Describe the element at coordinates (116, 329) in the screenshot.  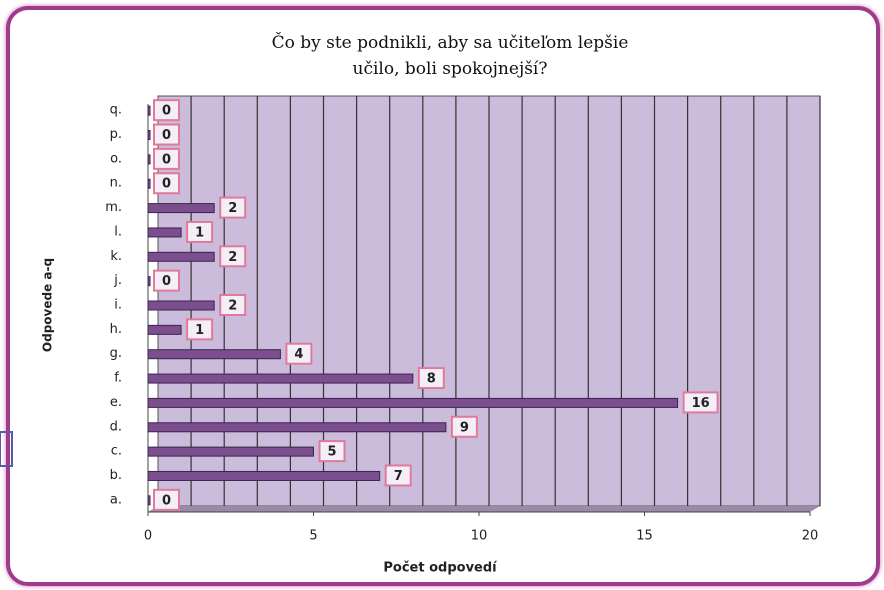
I see `y-tick-label: h.` at that location.